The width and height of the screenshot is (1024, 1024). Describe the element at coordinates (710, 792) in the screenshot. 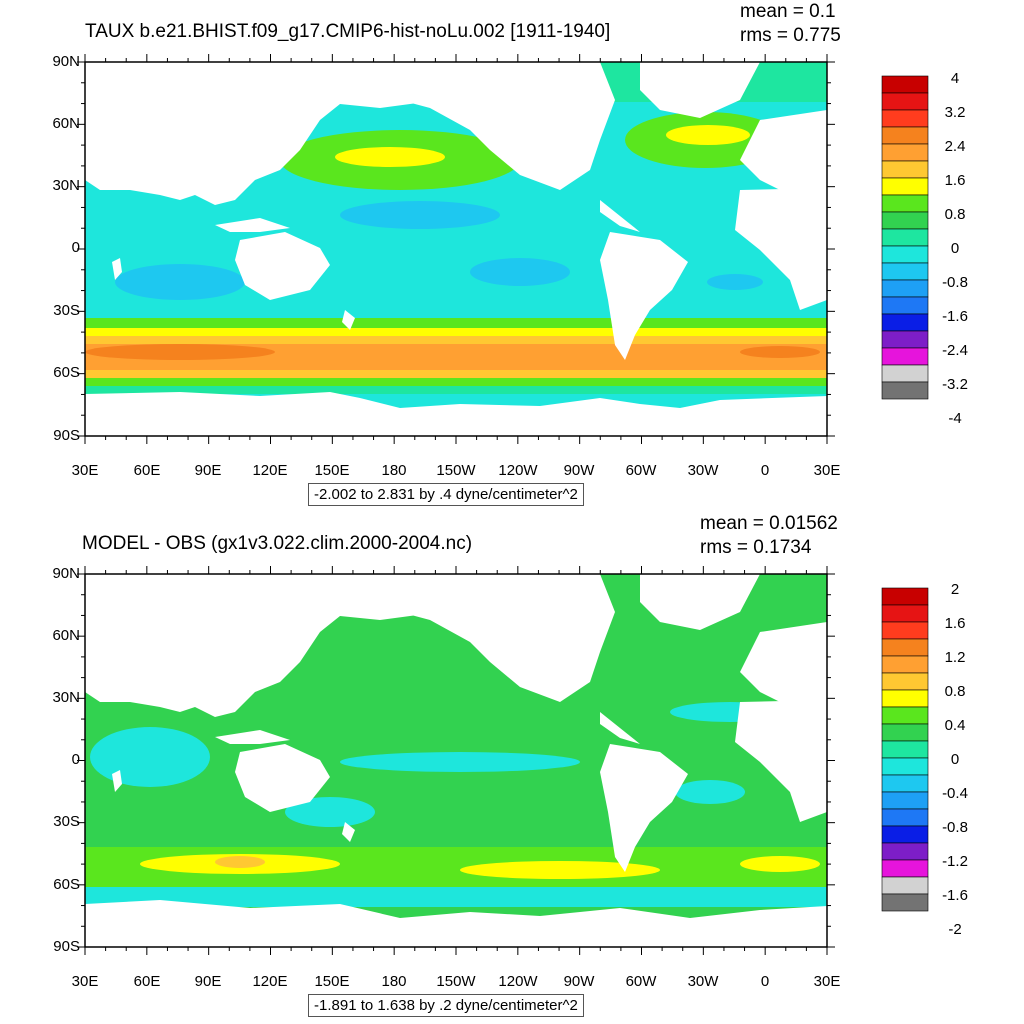

I see `atlantic-negative` at that location.